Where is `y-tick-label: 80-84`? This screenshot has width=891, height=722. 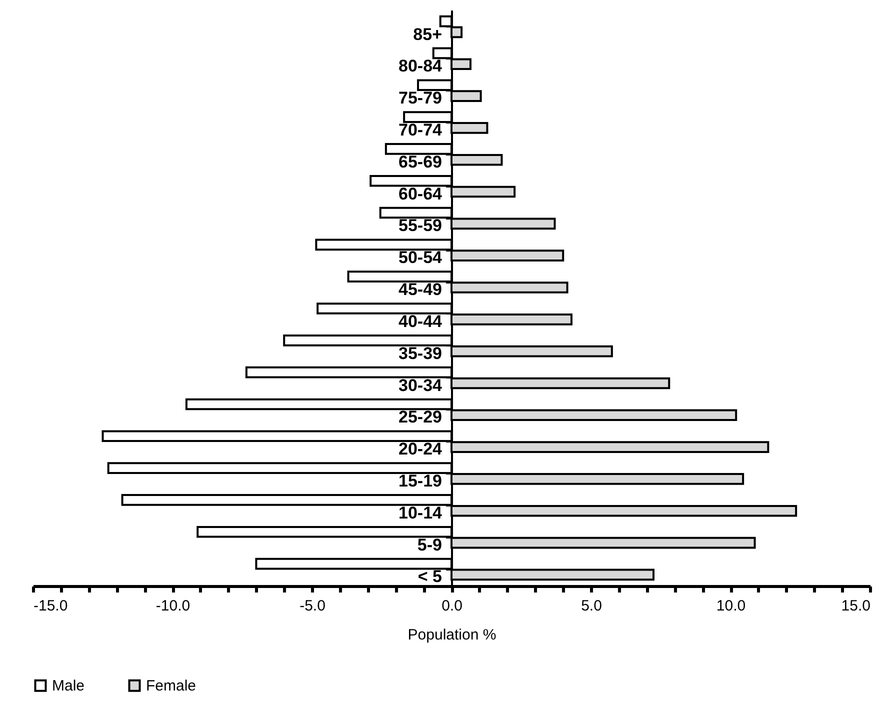 y-tick-label: 80-84 is located at coordinates (420, 66).